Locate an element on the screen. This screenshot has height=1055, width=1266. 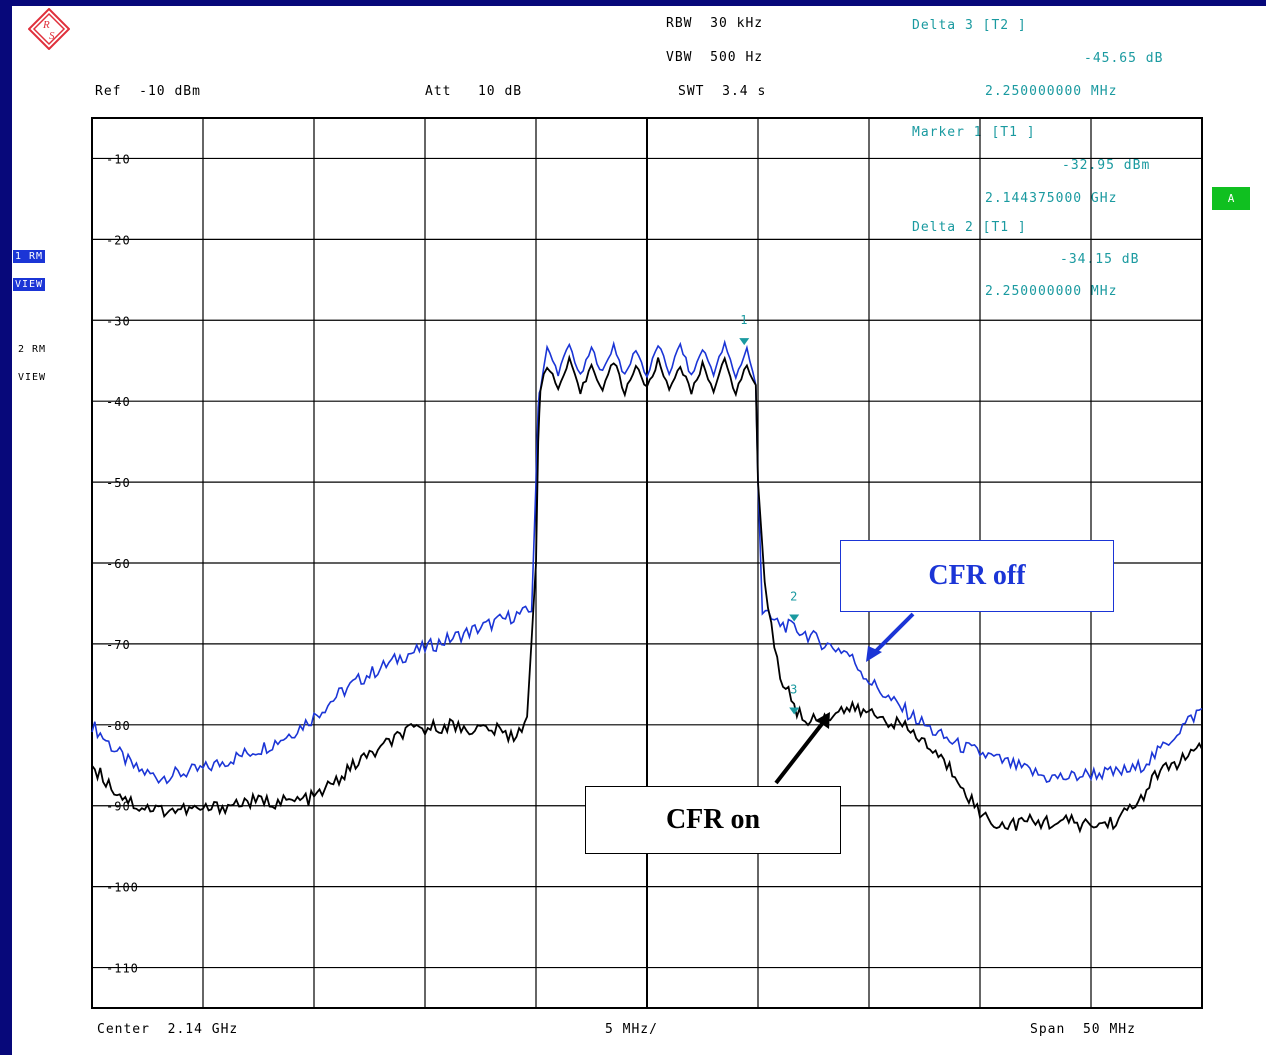
y-tick-label: -20 is located at coordinates (118, 240).